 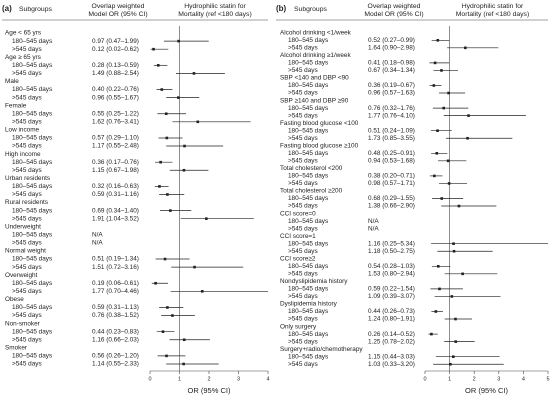 What do you see at coordinates (391, 85) in the screenshot?
I see `estimate-text: 0.36 (0.19–0.67)` at bounding box center [391, 85].